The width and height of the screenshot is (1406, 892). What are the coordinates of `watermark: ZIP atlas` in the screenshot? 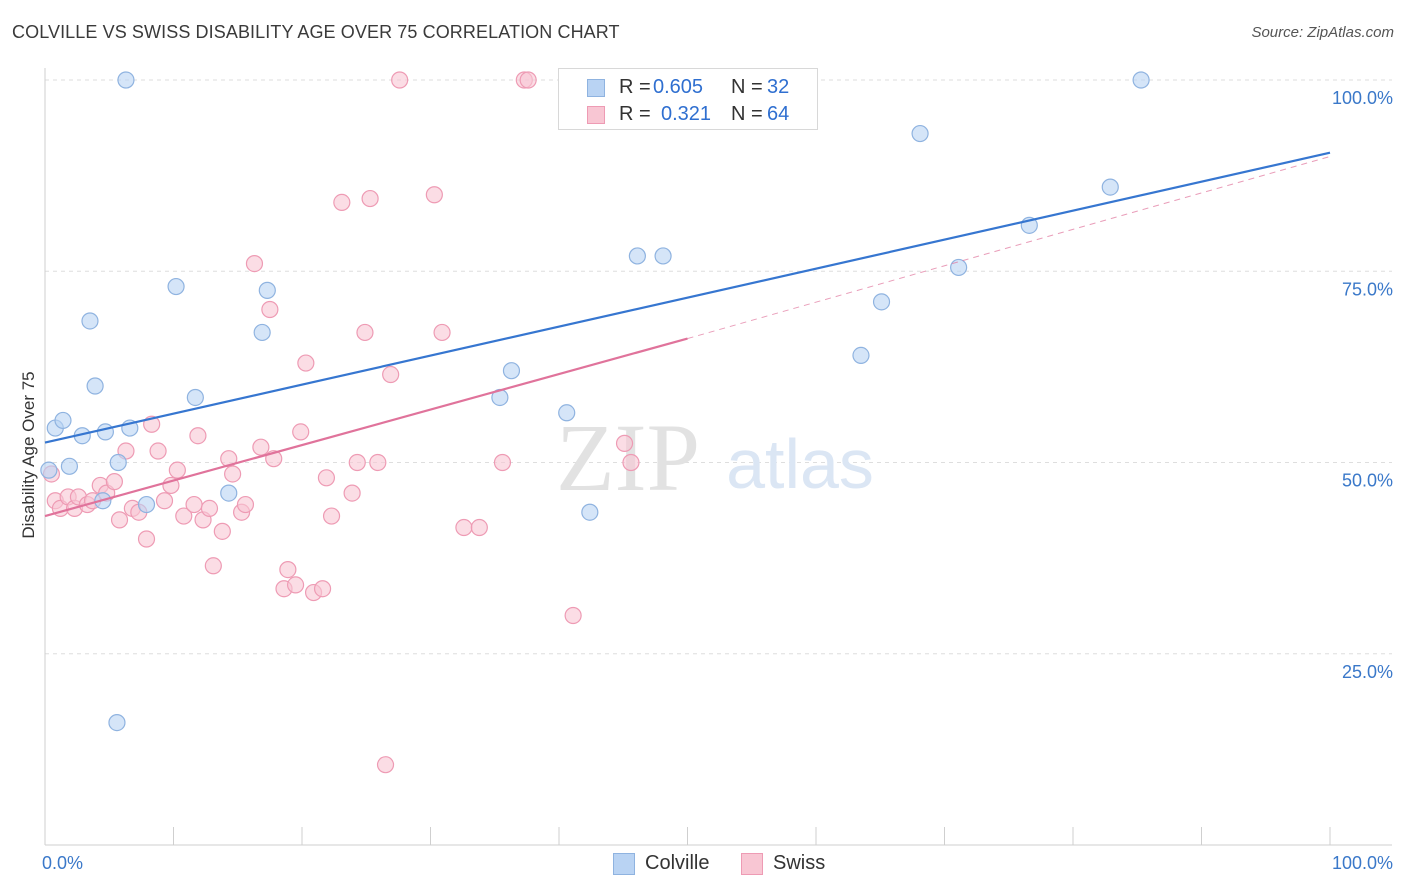 It's located at (715, 457).